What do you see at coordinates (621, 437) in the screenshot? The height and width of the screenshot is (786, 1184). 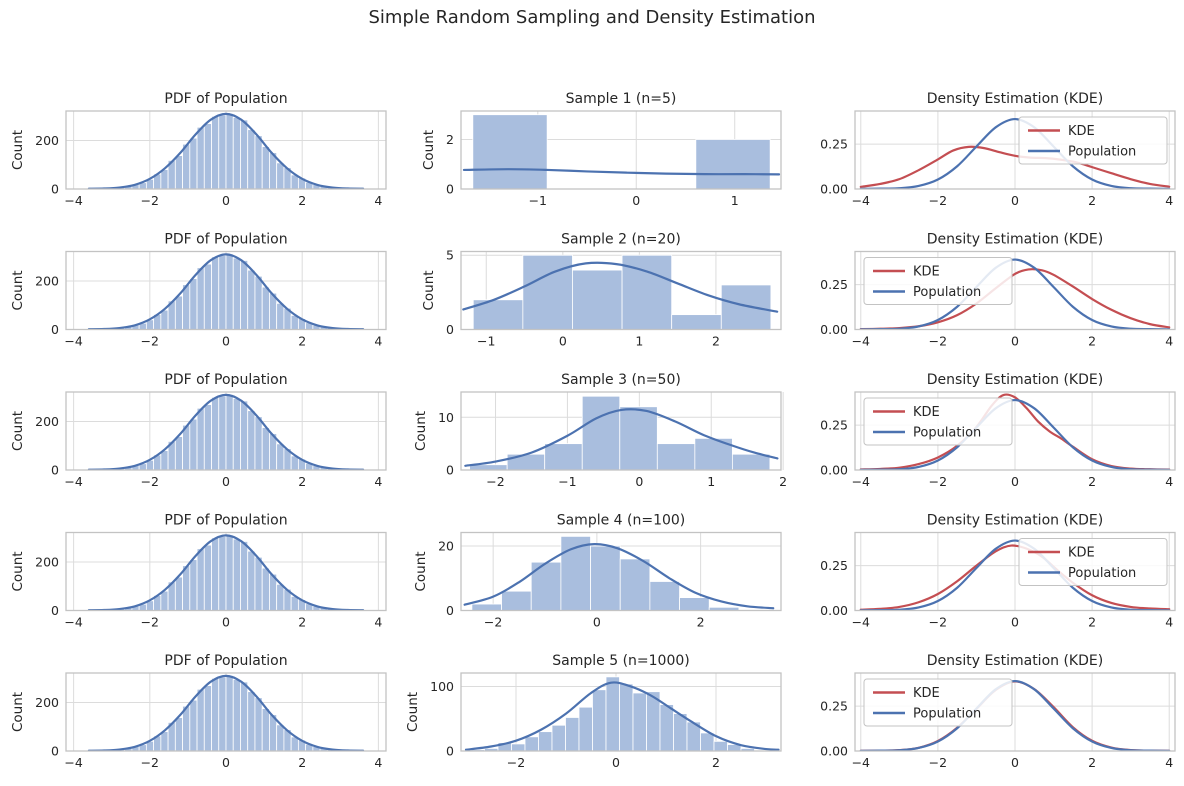 I see `sample-kde-curve` at bounding box center [621, 437].